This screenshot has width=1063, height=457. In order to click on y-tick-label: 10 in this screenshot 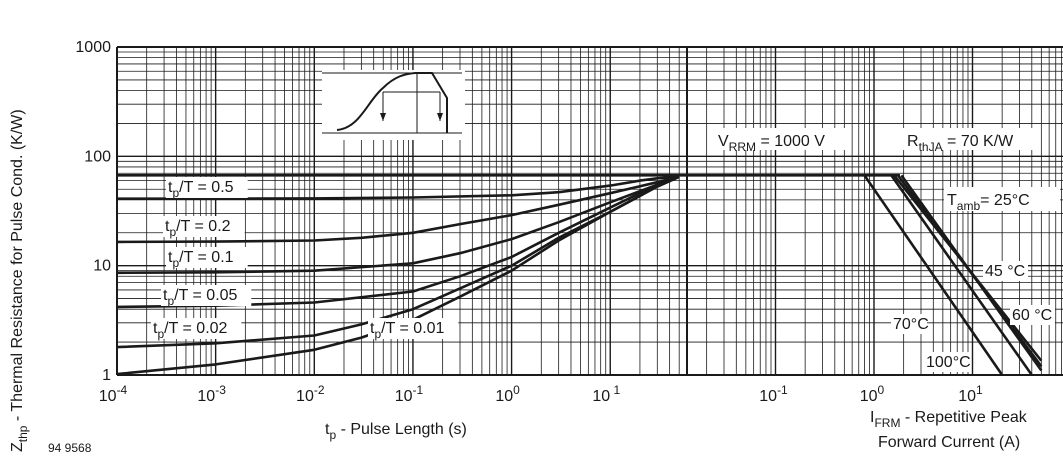, I will do `click(102, 266)`.